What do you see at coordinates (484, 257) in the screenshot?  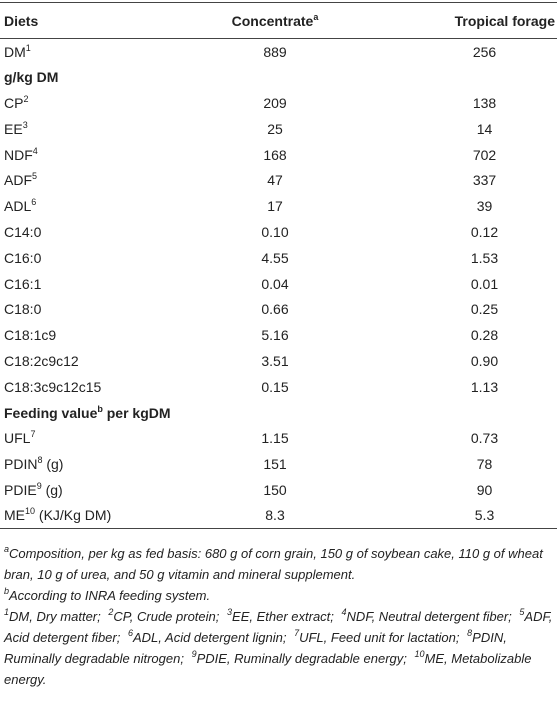 I see `value-cell: 1.53` at bounding box center [484, 257].